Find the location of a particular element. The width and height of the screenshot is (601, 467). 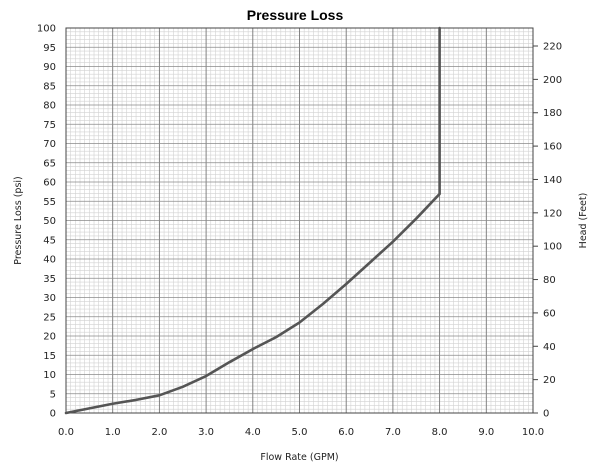

y-tick-label: 35 is located at coordinates (49, 279).